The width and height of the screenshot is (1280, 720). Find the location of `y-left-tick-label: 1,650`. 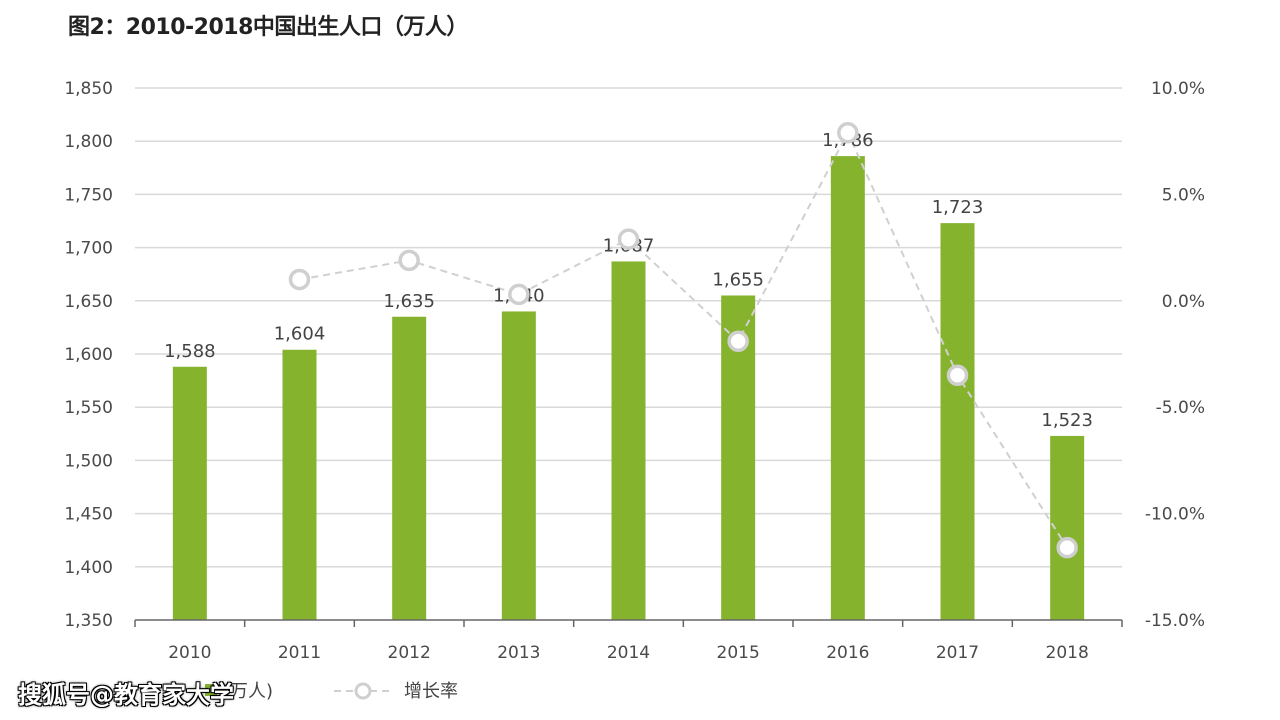

y-left-tick-label: 1,650 is located at coordinates (88, 302).